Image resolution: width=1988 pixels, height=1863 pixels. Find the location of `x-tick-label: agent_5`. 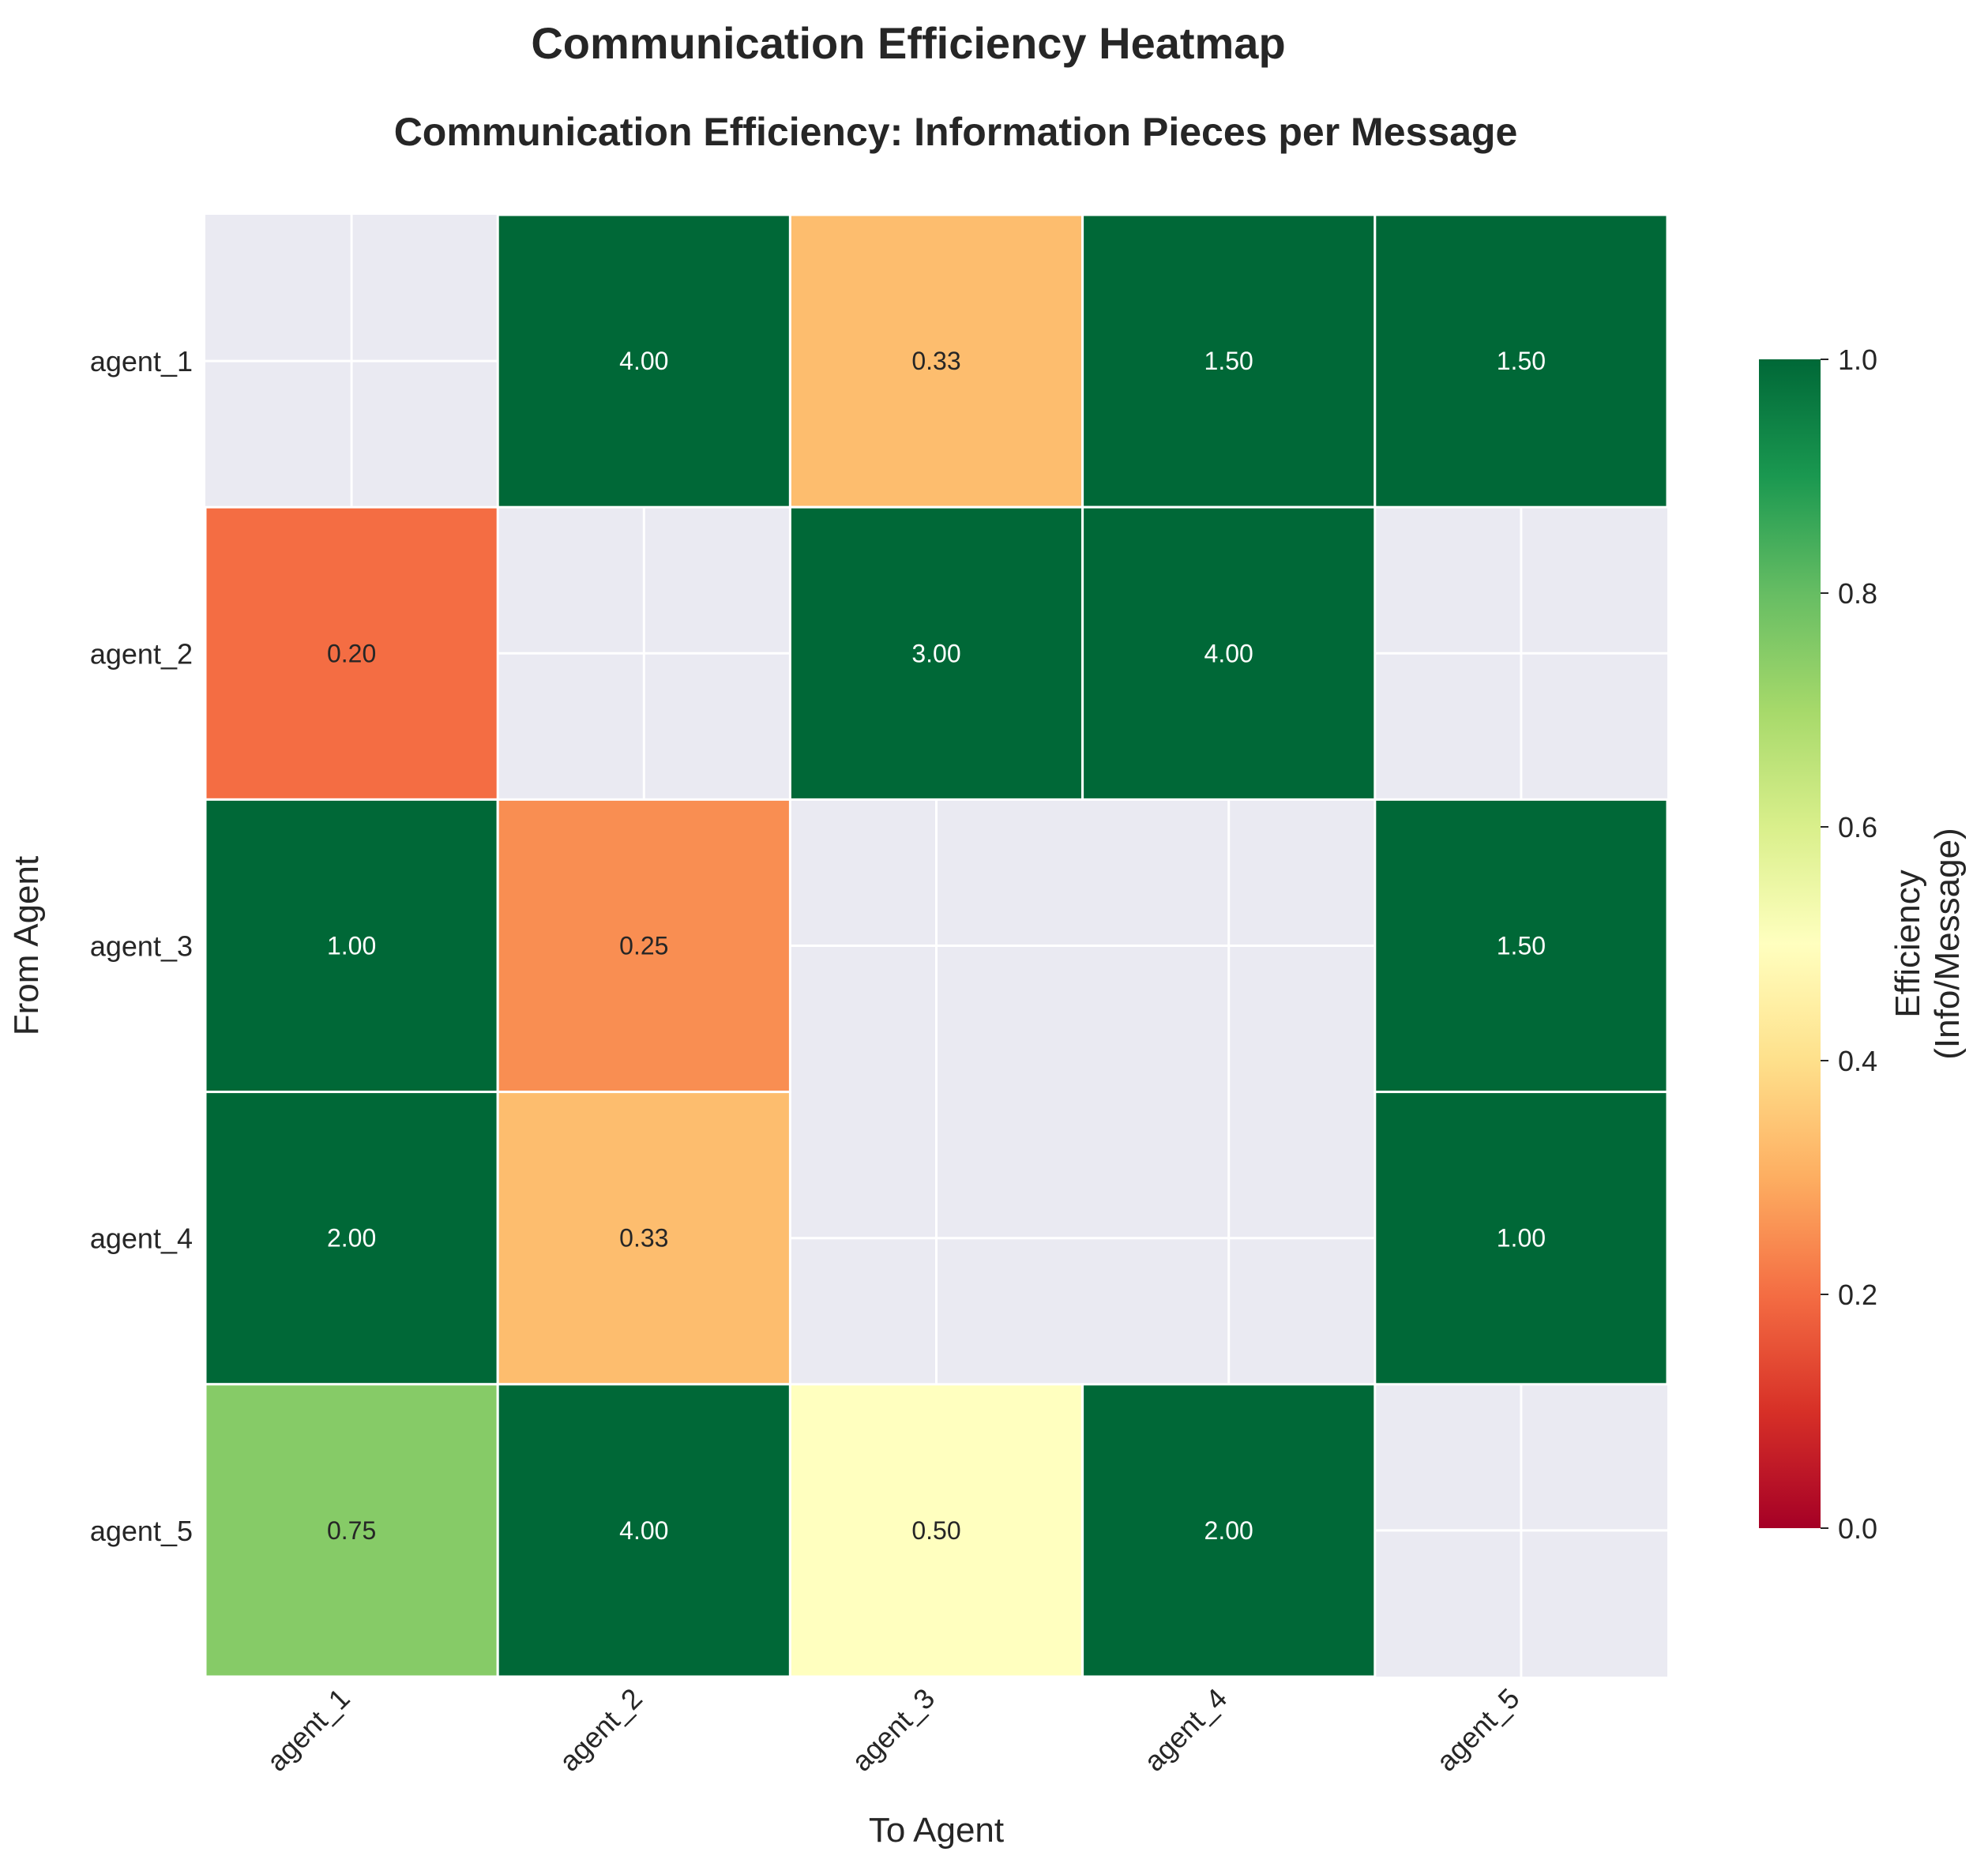

x-tick-label: agent_5 is located at coordinates (1478, 1730).